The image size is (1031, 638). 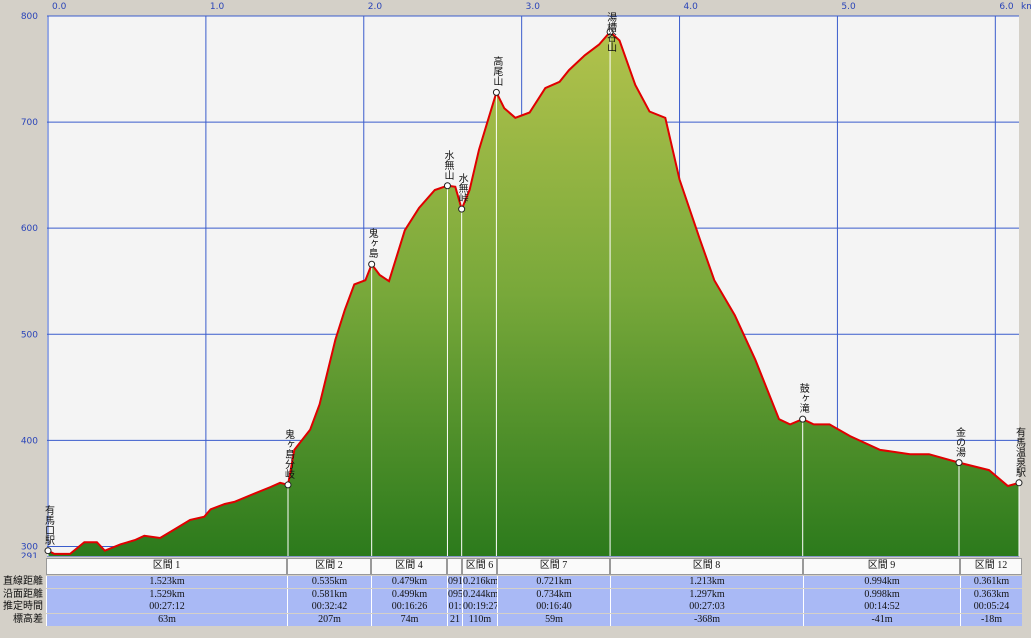 What do you see at coordinates (803, 398) in the screenshot?
I see `waypoint-label: 鼓ヶ滝` at bounding box center [803, 398].